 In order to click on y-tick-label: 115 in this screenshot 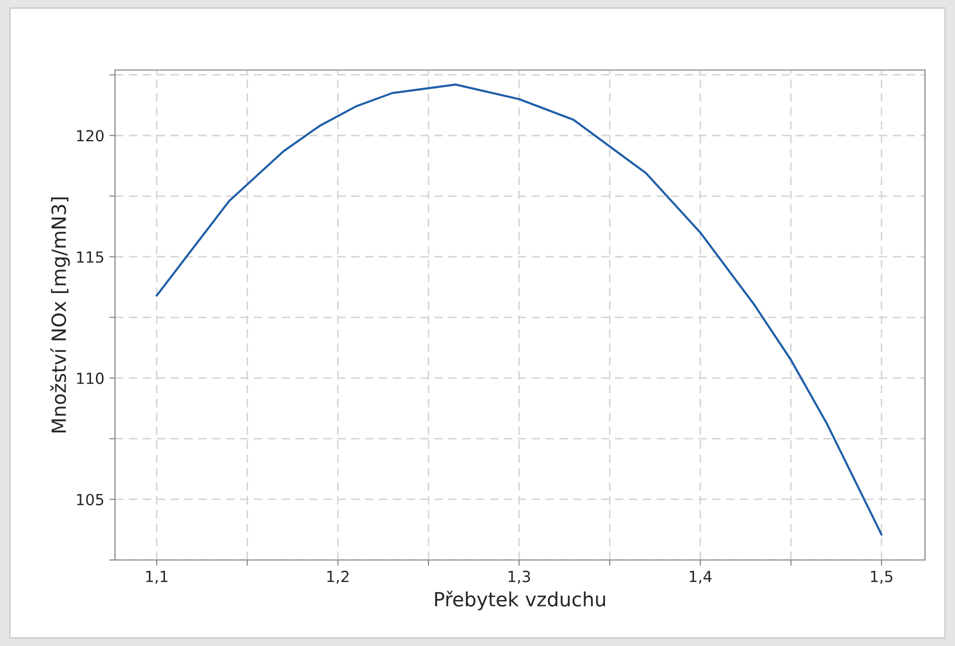, I will do `click(90, 257)`.